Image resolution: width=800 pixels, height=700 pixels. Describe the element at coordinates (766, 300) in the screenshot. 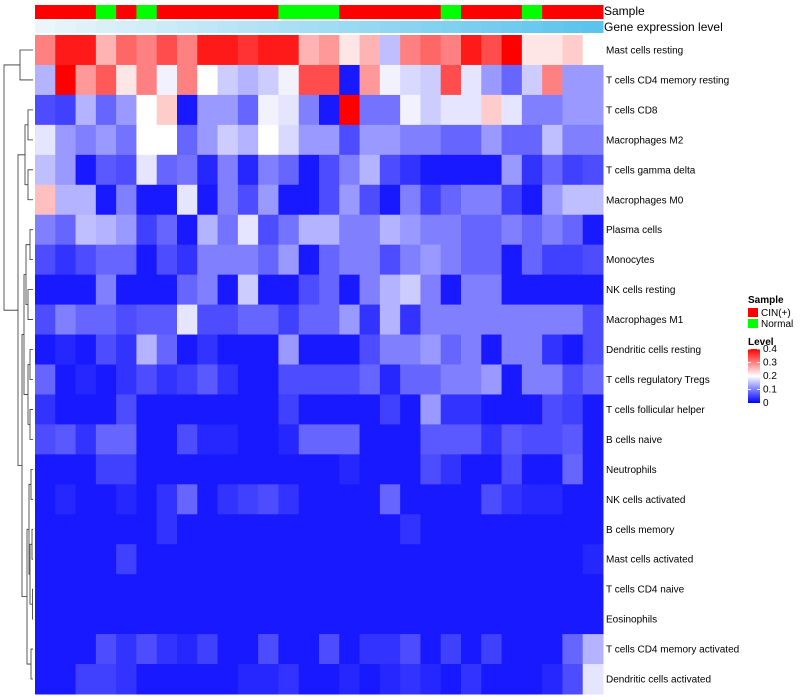

I see `legend-sample-title: Sample` at that location.